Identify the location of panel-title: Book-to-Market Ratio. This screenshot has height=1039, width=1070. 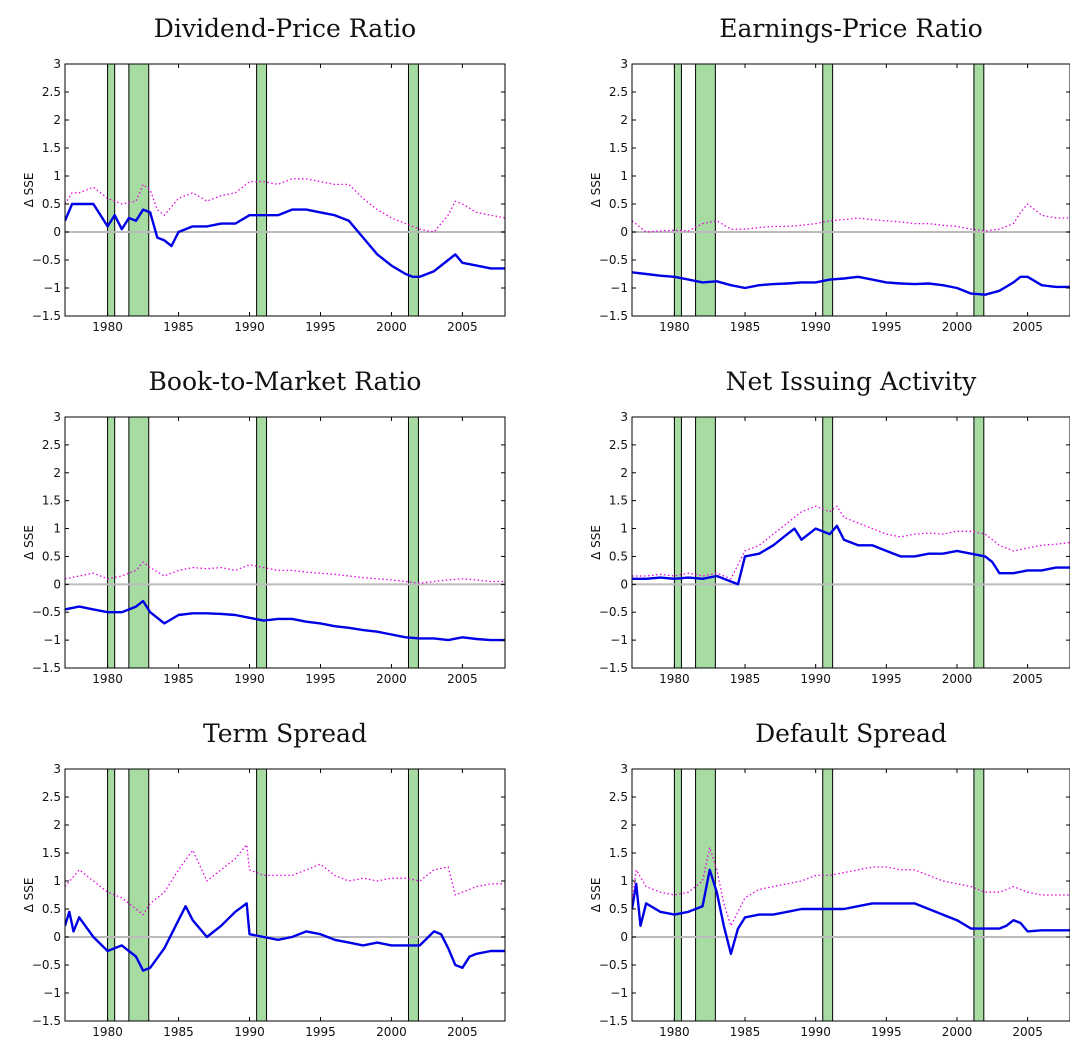
(285, 381).